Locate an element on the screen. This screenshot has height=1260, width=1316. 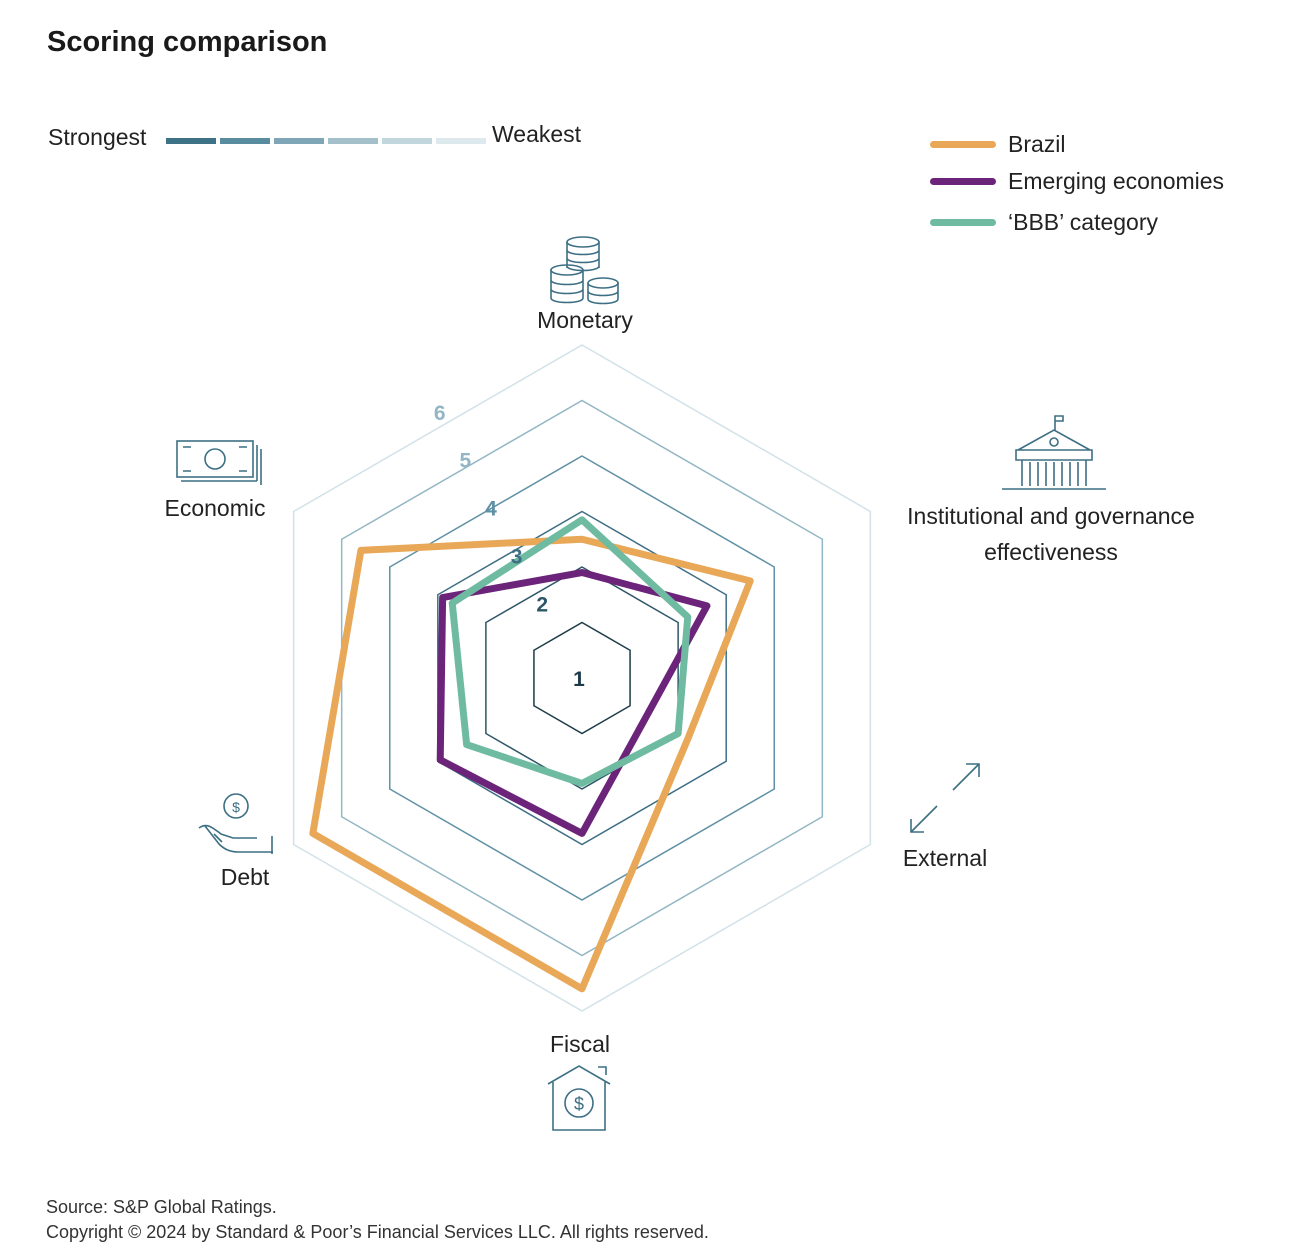
ring-label-1: 1 is located at coordinates (579, 679).